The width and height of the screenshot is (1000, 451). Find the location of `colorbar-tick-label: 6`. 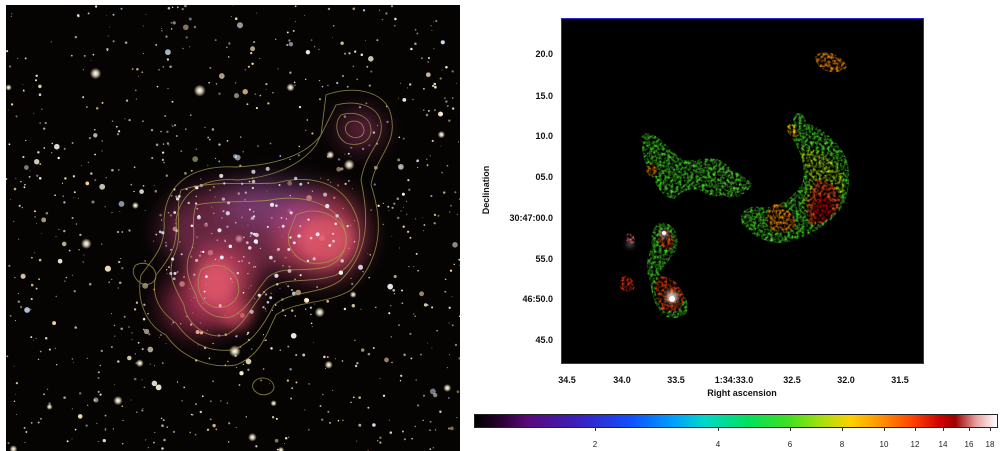

colorbar-tick-label: 6 is located at coordinates (790, 444).